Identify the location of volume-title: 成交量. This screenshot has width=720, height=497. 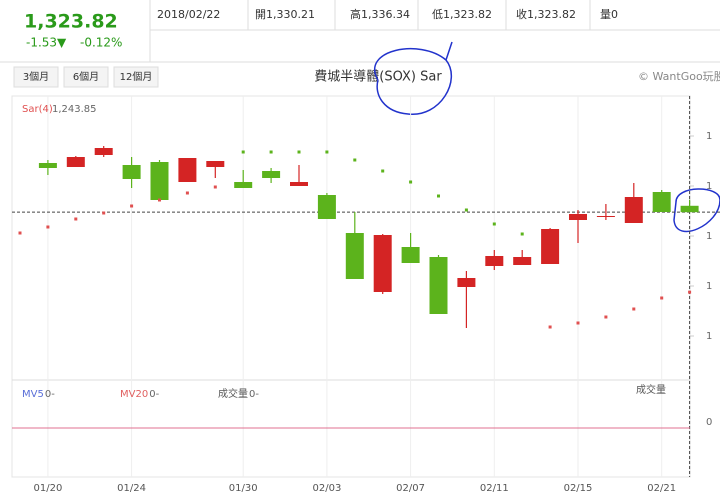
(651, 389).